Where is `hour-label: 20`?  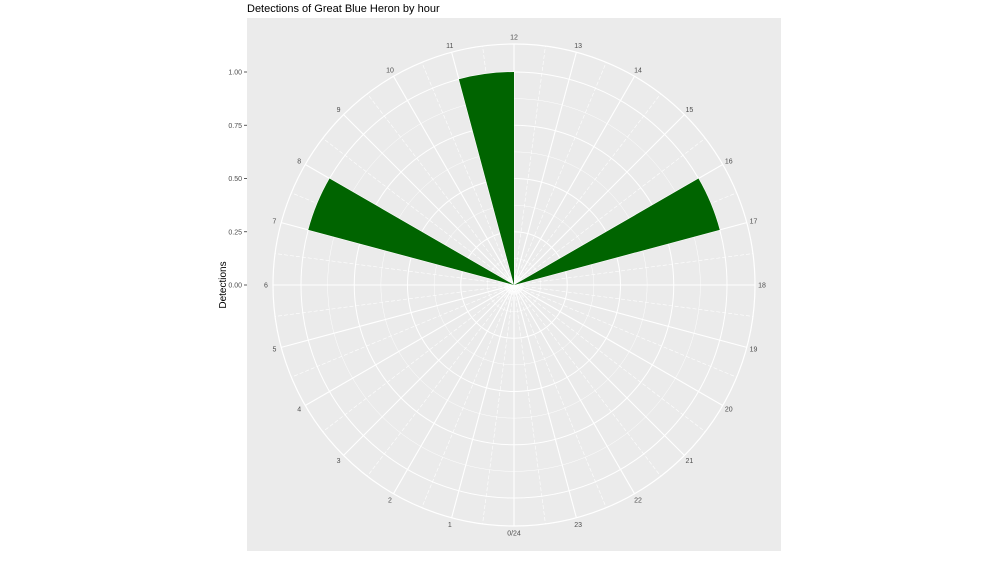
hour-label: 20 is located at coordinates (729, 410).